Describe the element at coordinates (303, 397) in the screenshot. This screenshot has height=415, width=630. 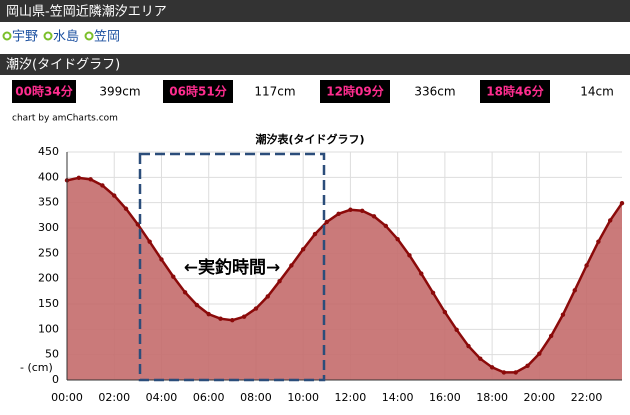
I see `x-tick-label: 10:00` at that location.